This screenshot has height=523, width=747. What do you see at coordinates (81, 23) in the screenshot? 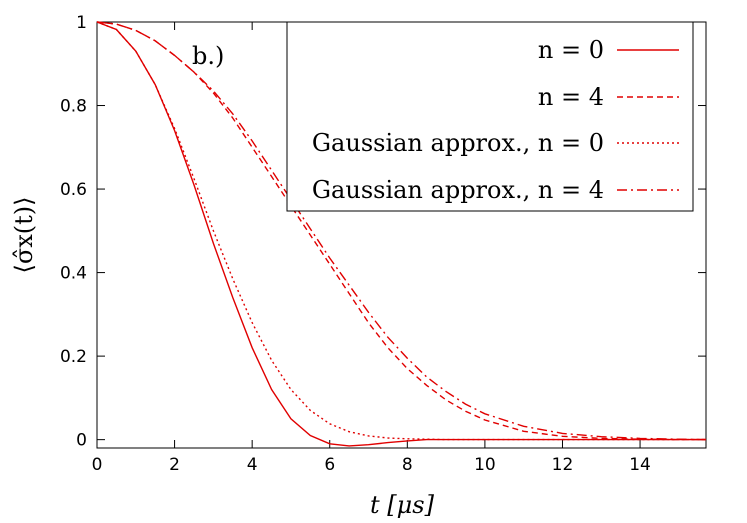
I see `y-tick-label: 1` at bounding box center [81, 23].